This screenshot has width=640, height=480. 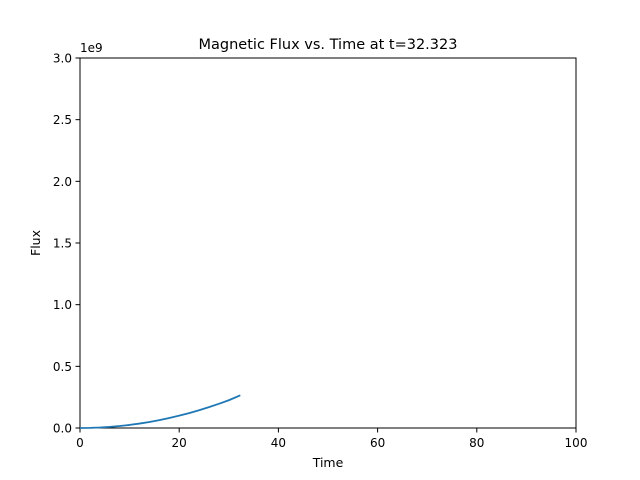 What do you see at coordinates (377, 443) in the screenshot?
I see `x-tick-label: 60` at bounding box center [377, 443].